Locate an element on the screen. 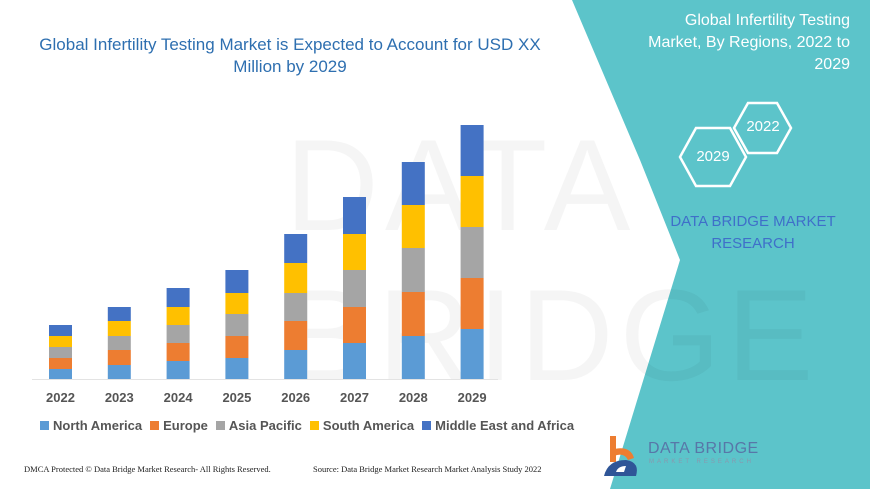 The image size is (870, 489). x-tick-label: 2023 is located at coordinates (119, 397).